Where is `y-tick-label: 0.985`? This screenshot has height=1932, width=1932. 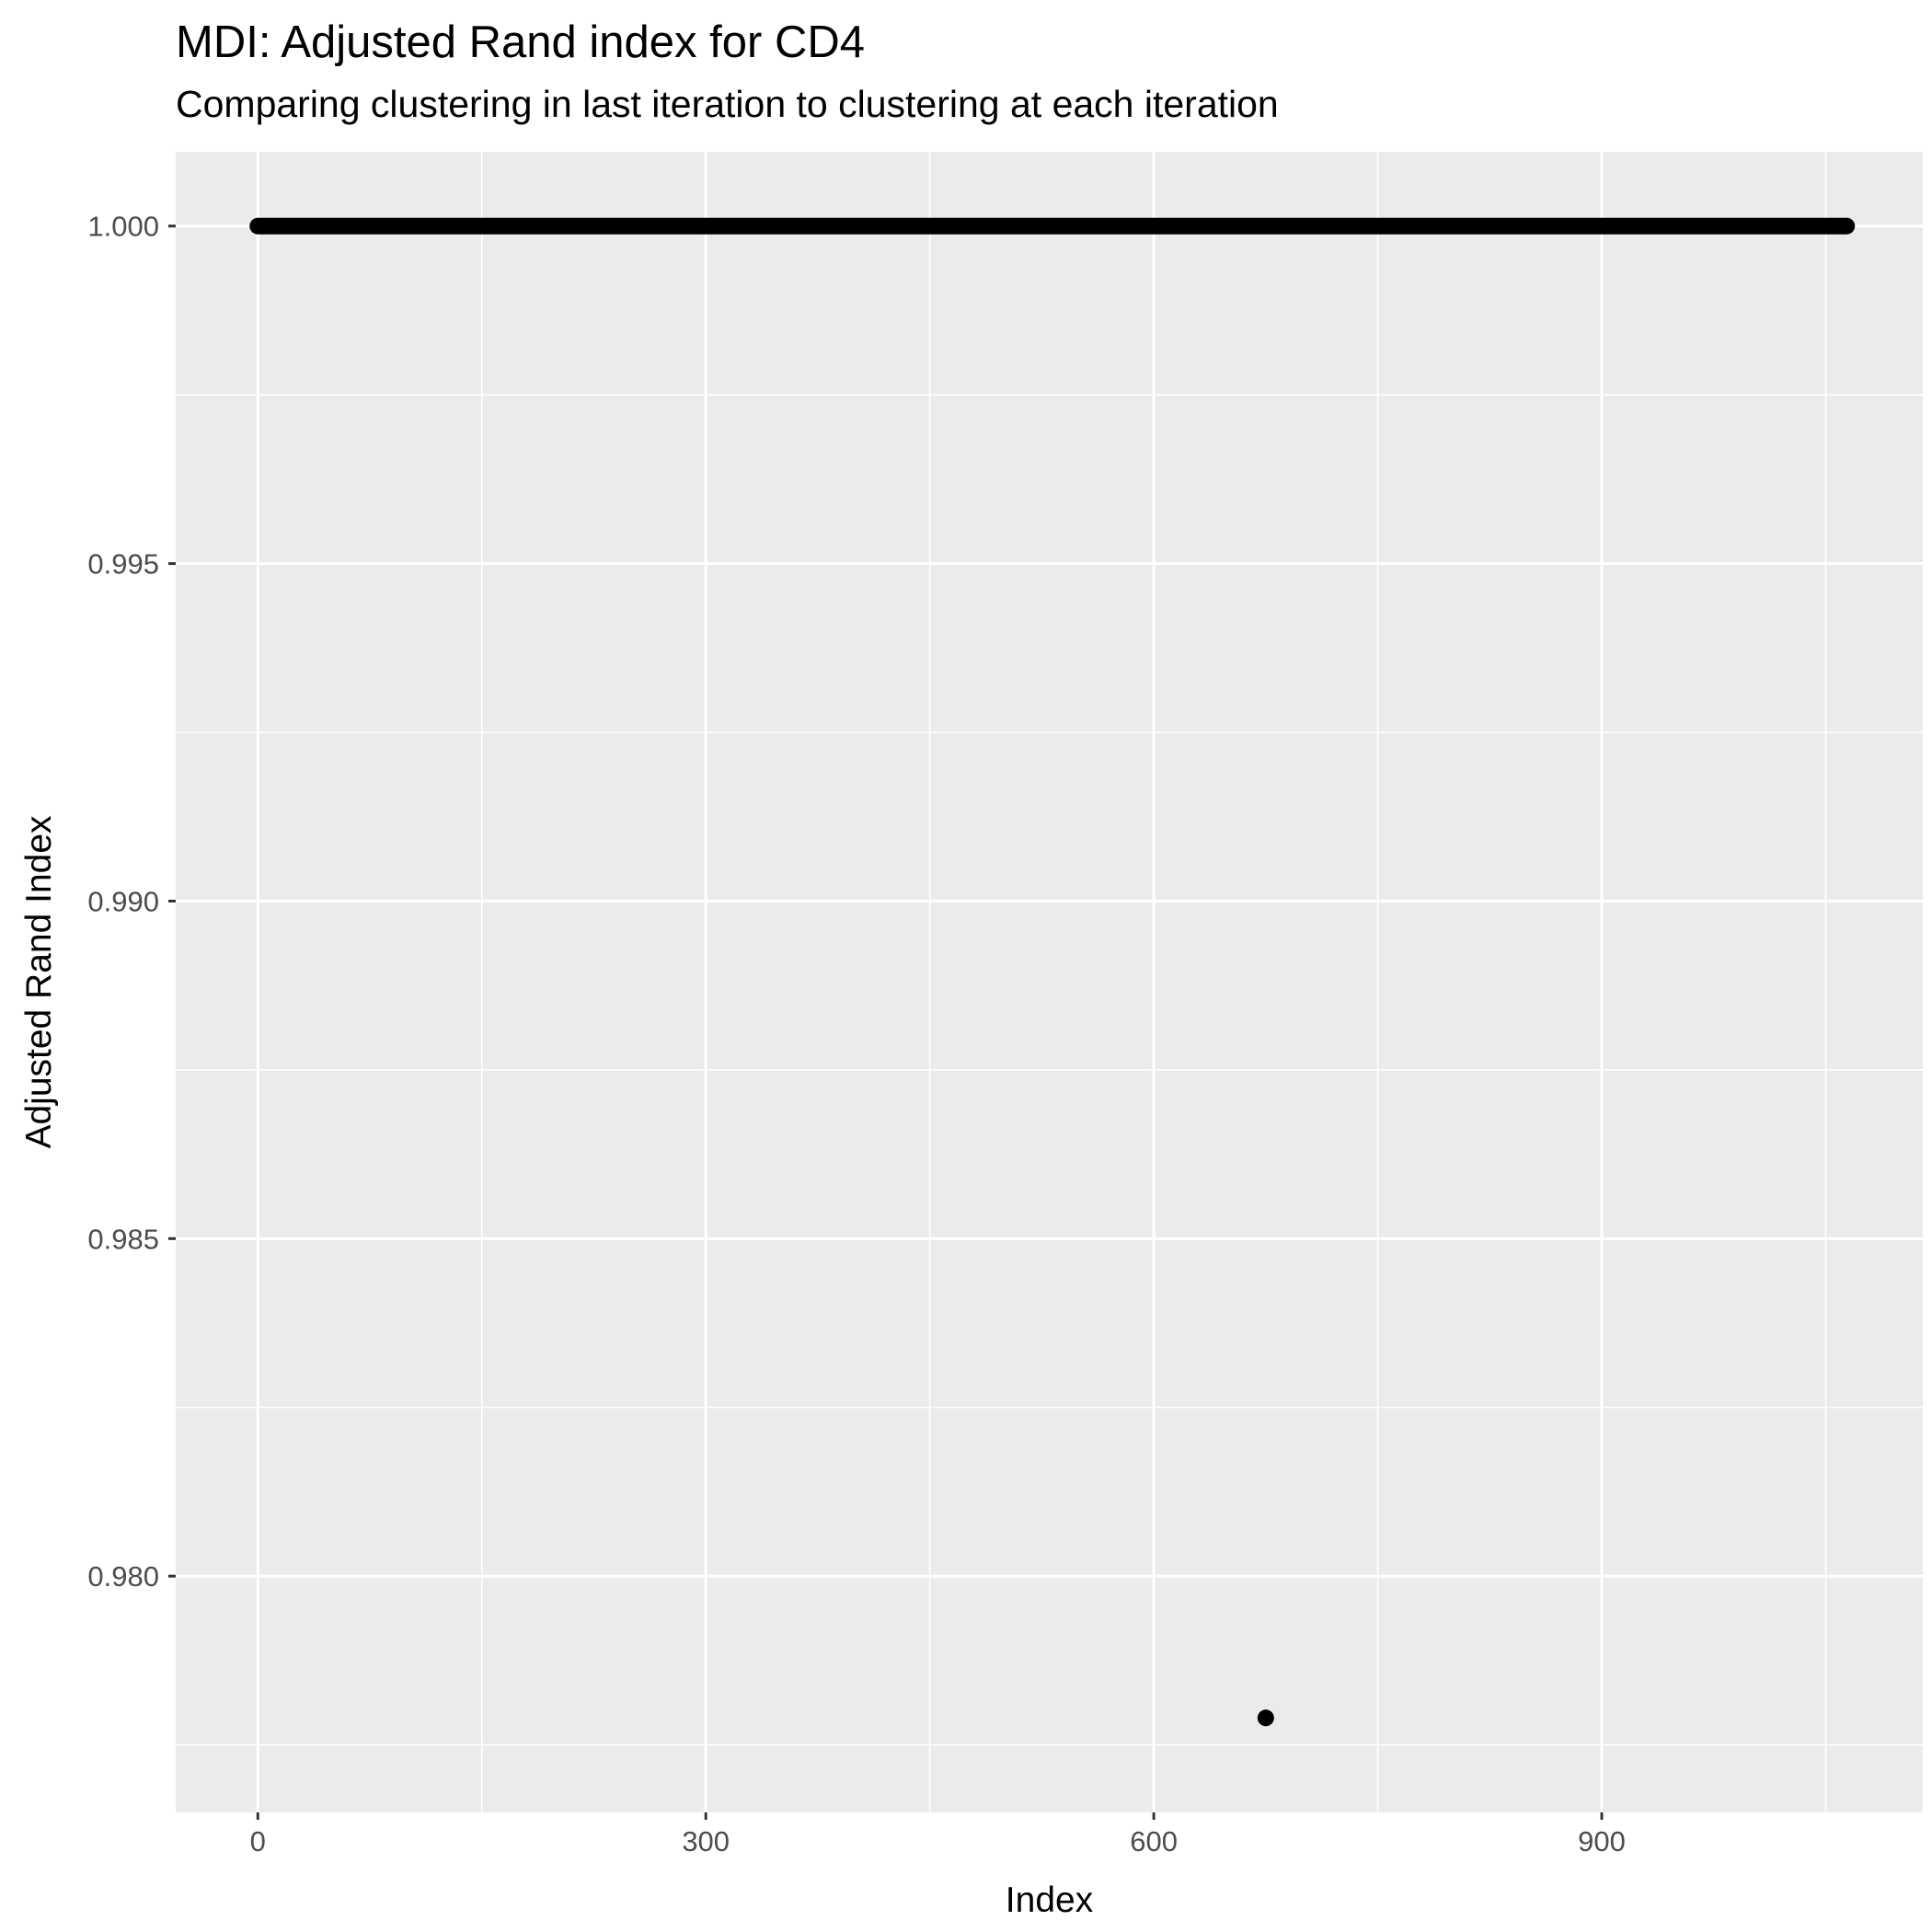 y-tick-label: 0.985 is located at coordinates (123, 1239).